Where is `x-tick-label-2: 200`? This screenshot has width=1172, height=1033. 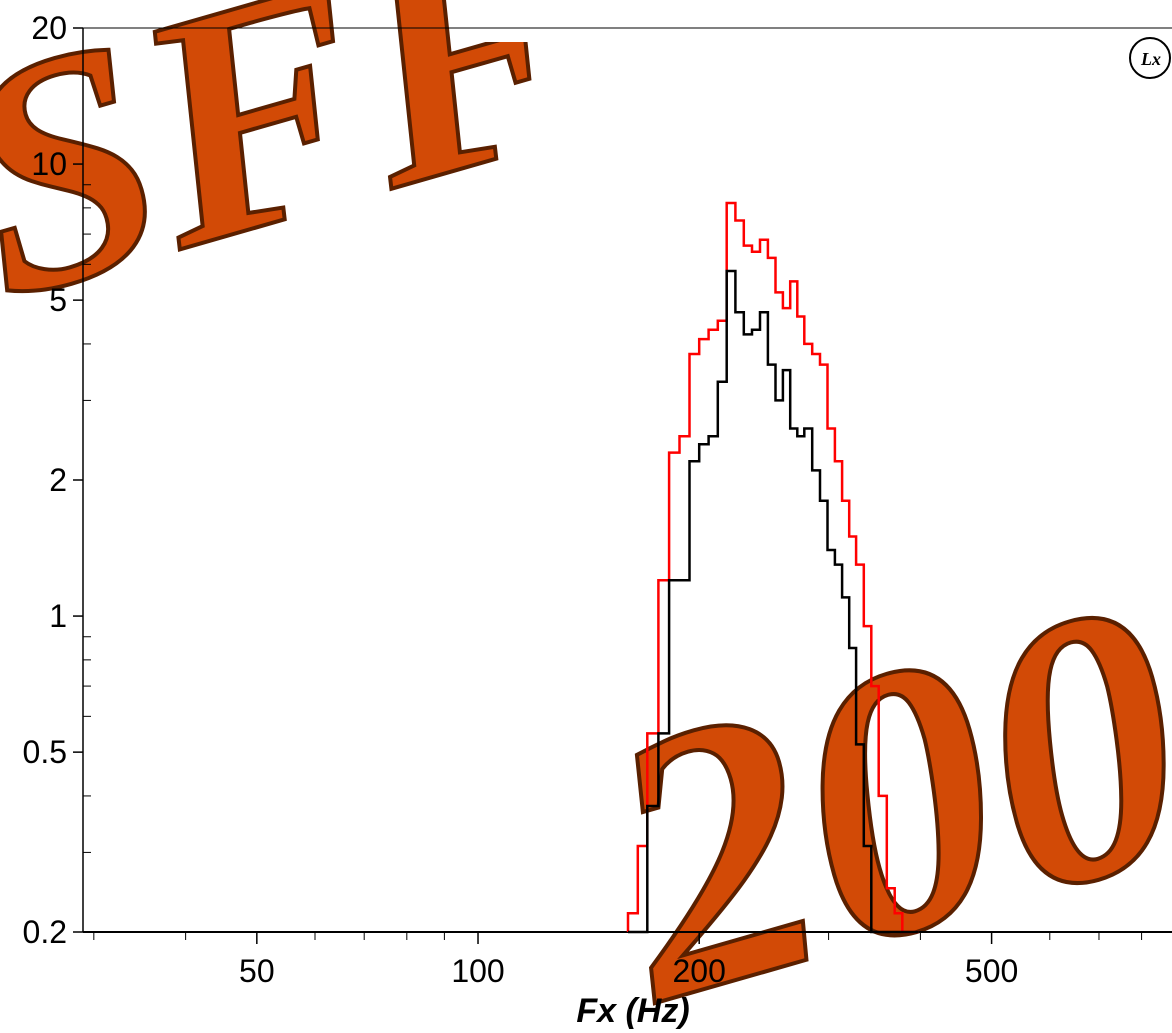
x-tick-label-2: 200 is located at coordinates (699, 971).